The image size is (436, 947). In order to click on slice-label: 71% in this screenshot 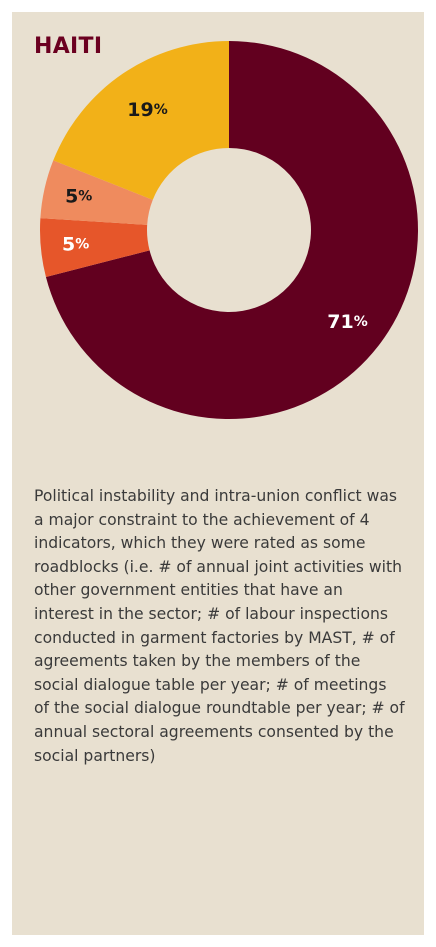, I will do `click(347, 322)`.